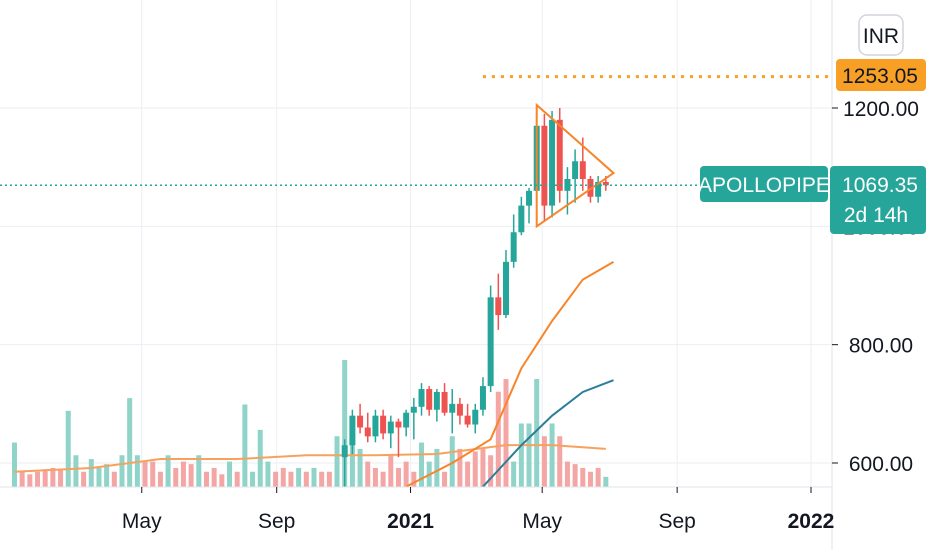 The height and width of the screenshot is (550, 932). I want to click on triangle-pattern, so click(575, 165).